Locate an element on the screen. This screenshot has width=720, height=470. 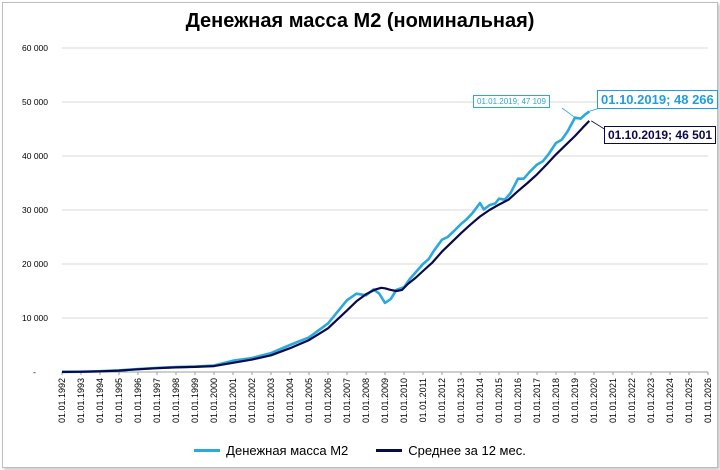
x-tick-label: 01.01.1993 is located at coordinates (81, 400).